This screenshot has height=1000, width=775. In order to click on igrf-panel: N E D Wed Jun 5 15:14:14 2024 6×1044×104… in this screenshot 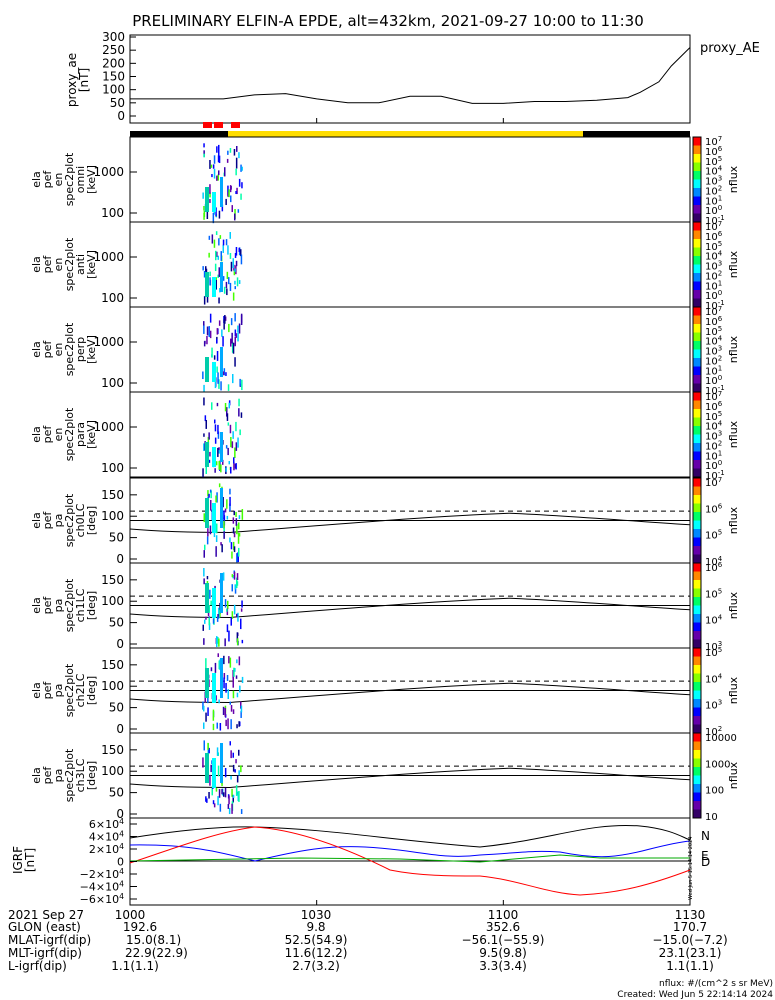, I will do `click(360, 861)`.